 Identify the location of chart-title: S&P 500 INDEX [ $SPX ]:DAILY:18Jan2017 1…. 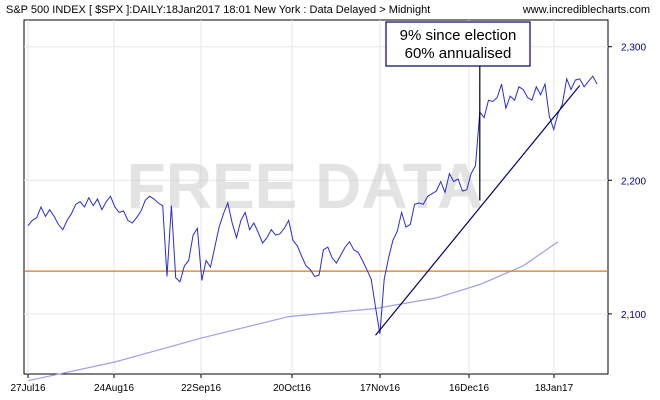
(218, 10).